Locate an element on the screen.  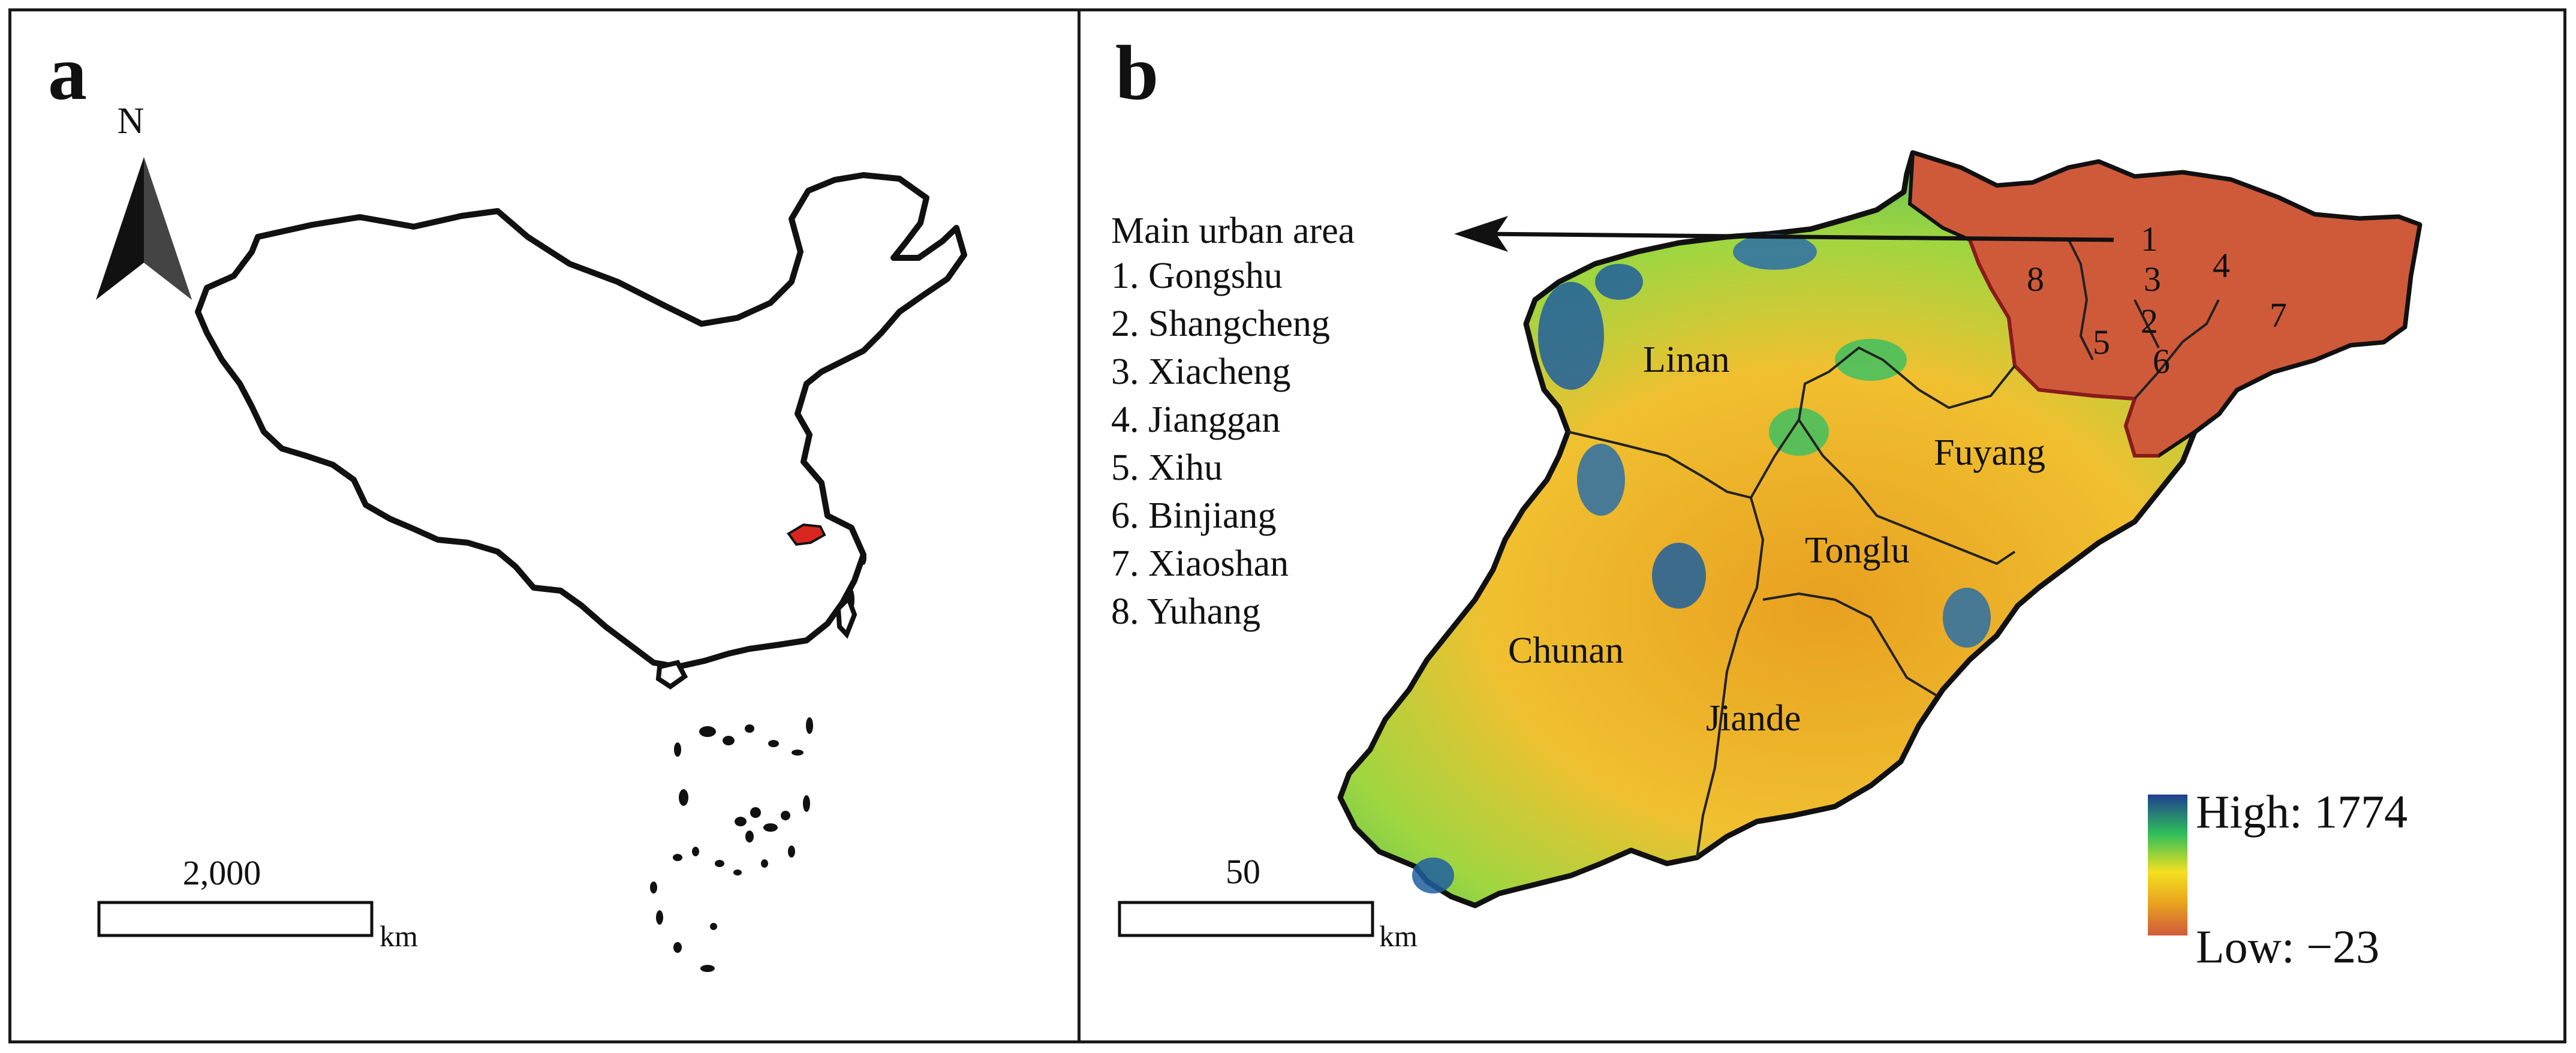
district-names: Linan Fuyang Tonglu Chunan Jiande is located at coordinates (1776, 539).